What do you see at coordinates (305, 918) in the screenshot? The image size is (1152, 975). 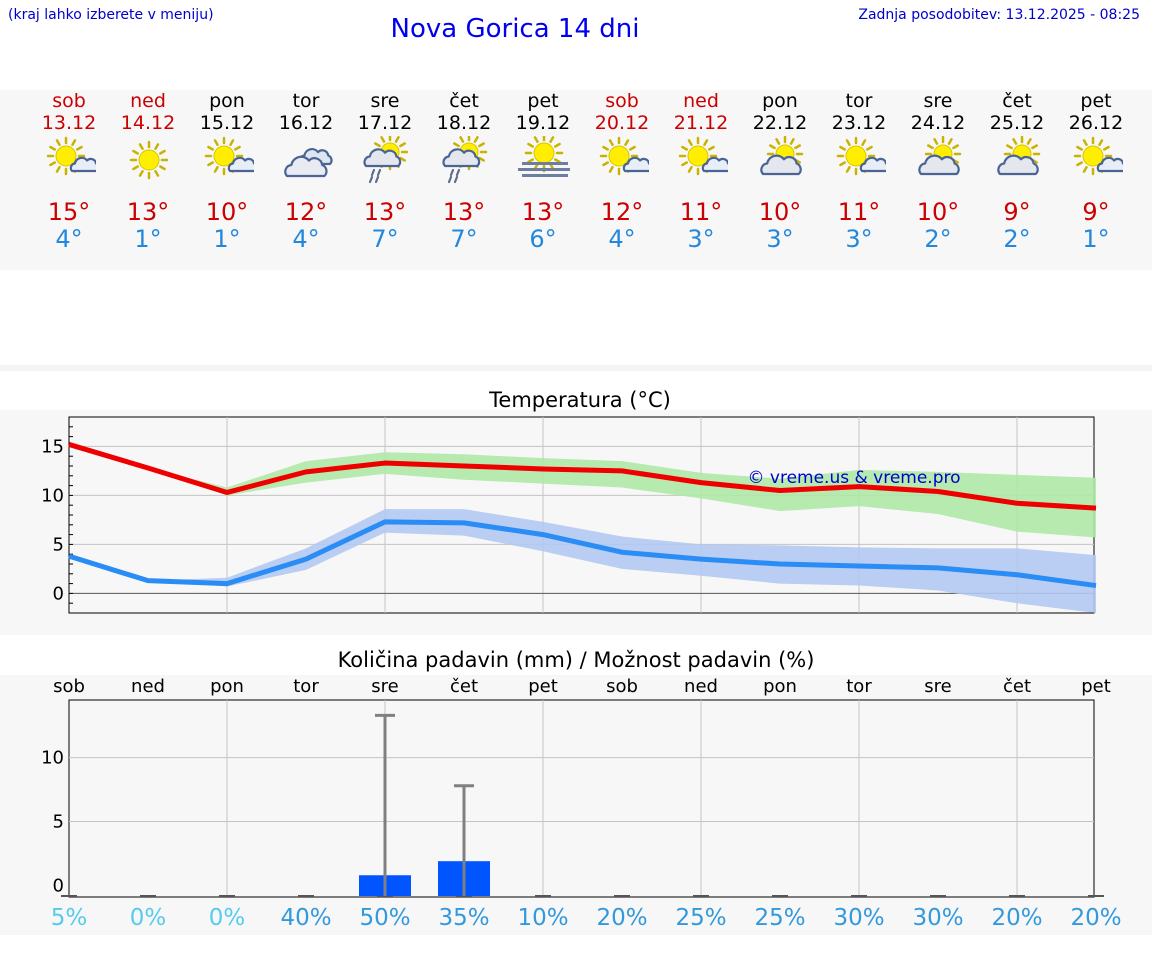 I see `precip-probability: 40%` at bounding box center [305, 918].